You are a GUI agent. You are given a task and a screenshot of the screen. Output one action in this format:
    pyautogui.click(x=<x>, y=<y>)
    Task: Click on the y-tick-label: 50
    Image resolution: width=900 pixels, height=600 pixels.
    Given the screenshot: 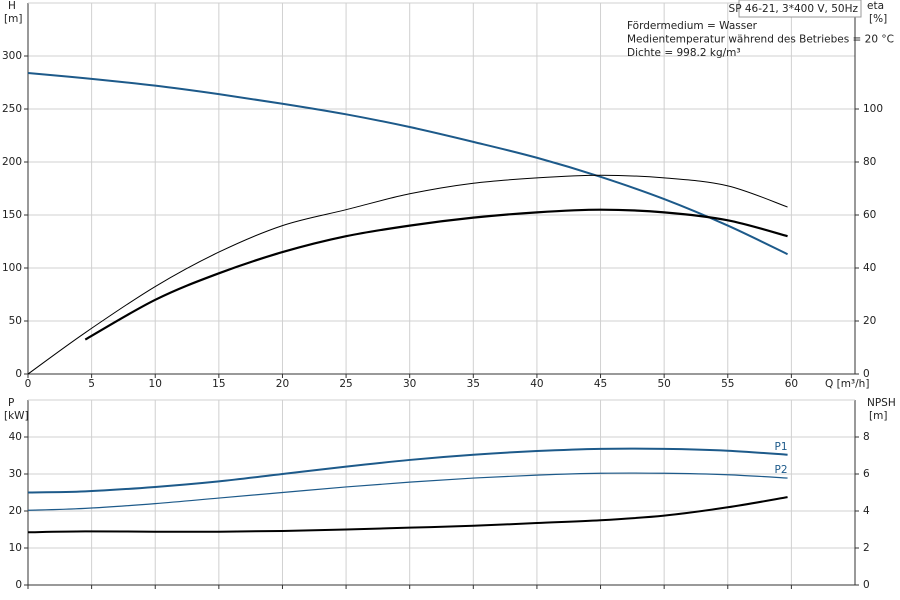 What is the action you would take?
    pyautogui.click(x=15, y=321)
    